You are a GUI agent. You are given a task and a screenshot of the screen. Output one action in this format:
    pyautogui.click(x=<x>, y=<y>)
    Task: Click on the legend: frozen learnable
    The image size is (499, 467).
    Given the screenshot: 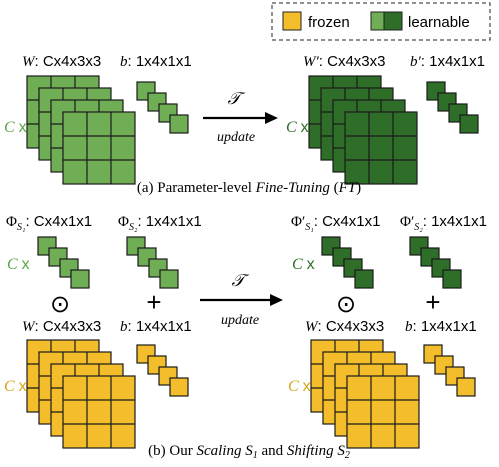 What is the action you would take?
    pyautogui.click(x=381, y=21)
    